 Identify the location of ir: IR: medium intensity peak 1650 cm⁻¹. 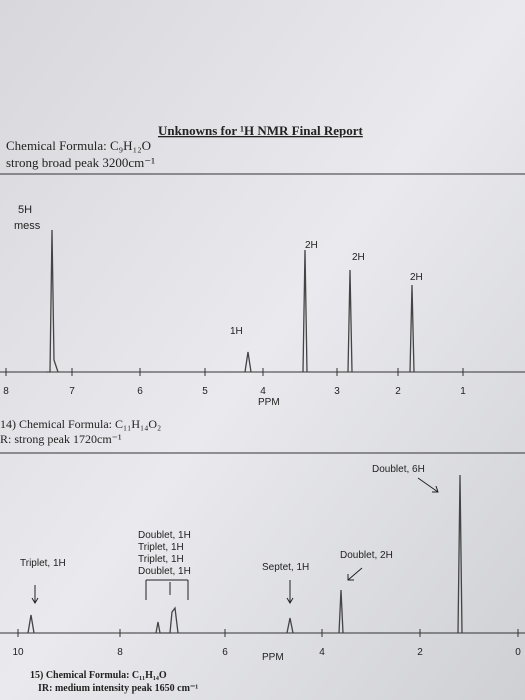
(118, 688).